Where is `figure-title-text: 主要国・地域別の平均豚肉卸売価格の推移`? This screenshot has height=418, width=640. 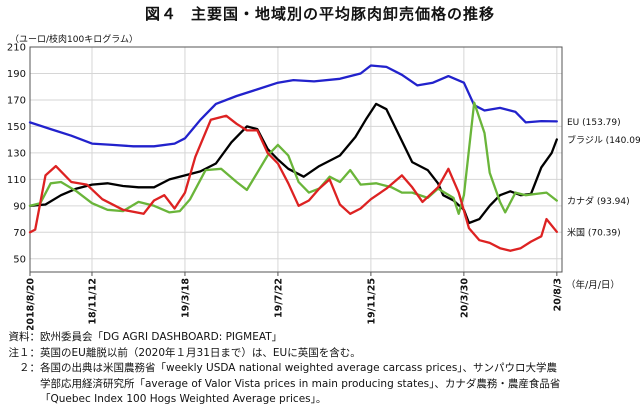 figure-title-text: 主要国・地域別の平均豚肉卸売価格の推移 is located at coordinates (343, 14).